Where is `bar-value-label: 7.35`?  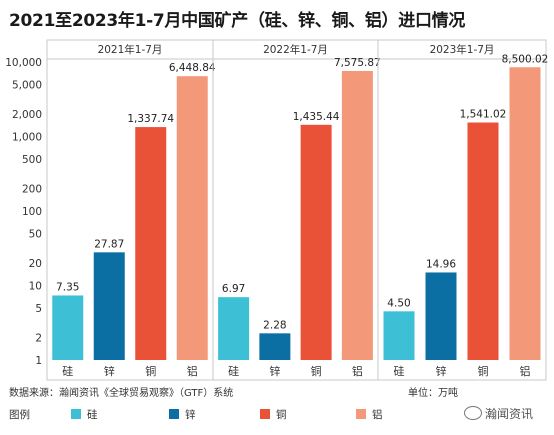
bar-value-label: 7.35 is located at coordinates (67, 287).